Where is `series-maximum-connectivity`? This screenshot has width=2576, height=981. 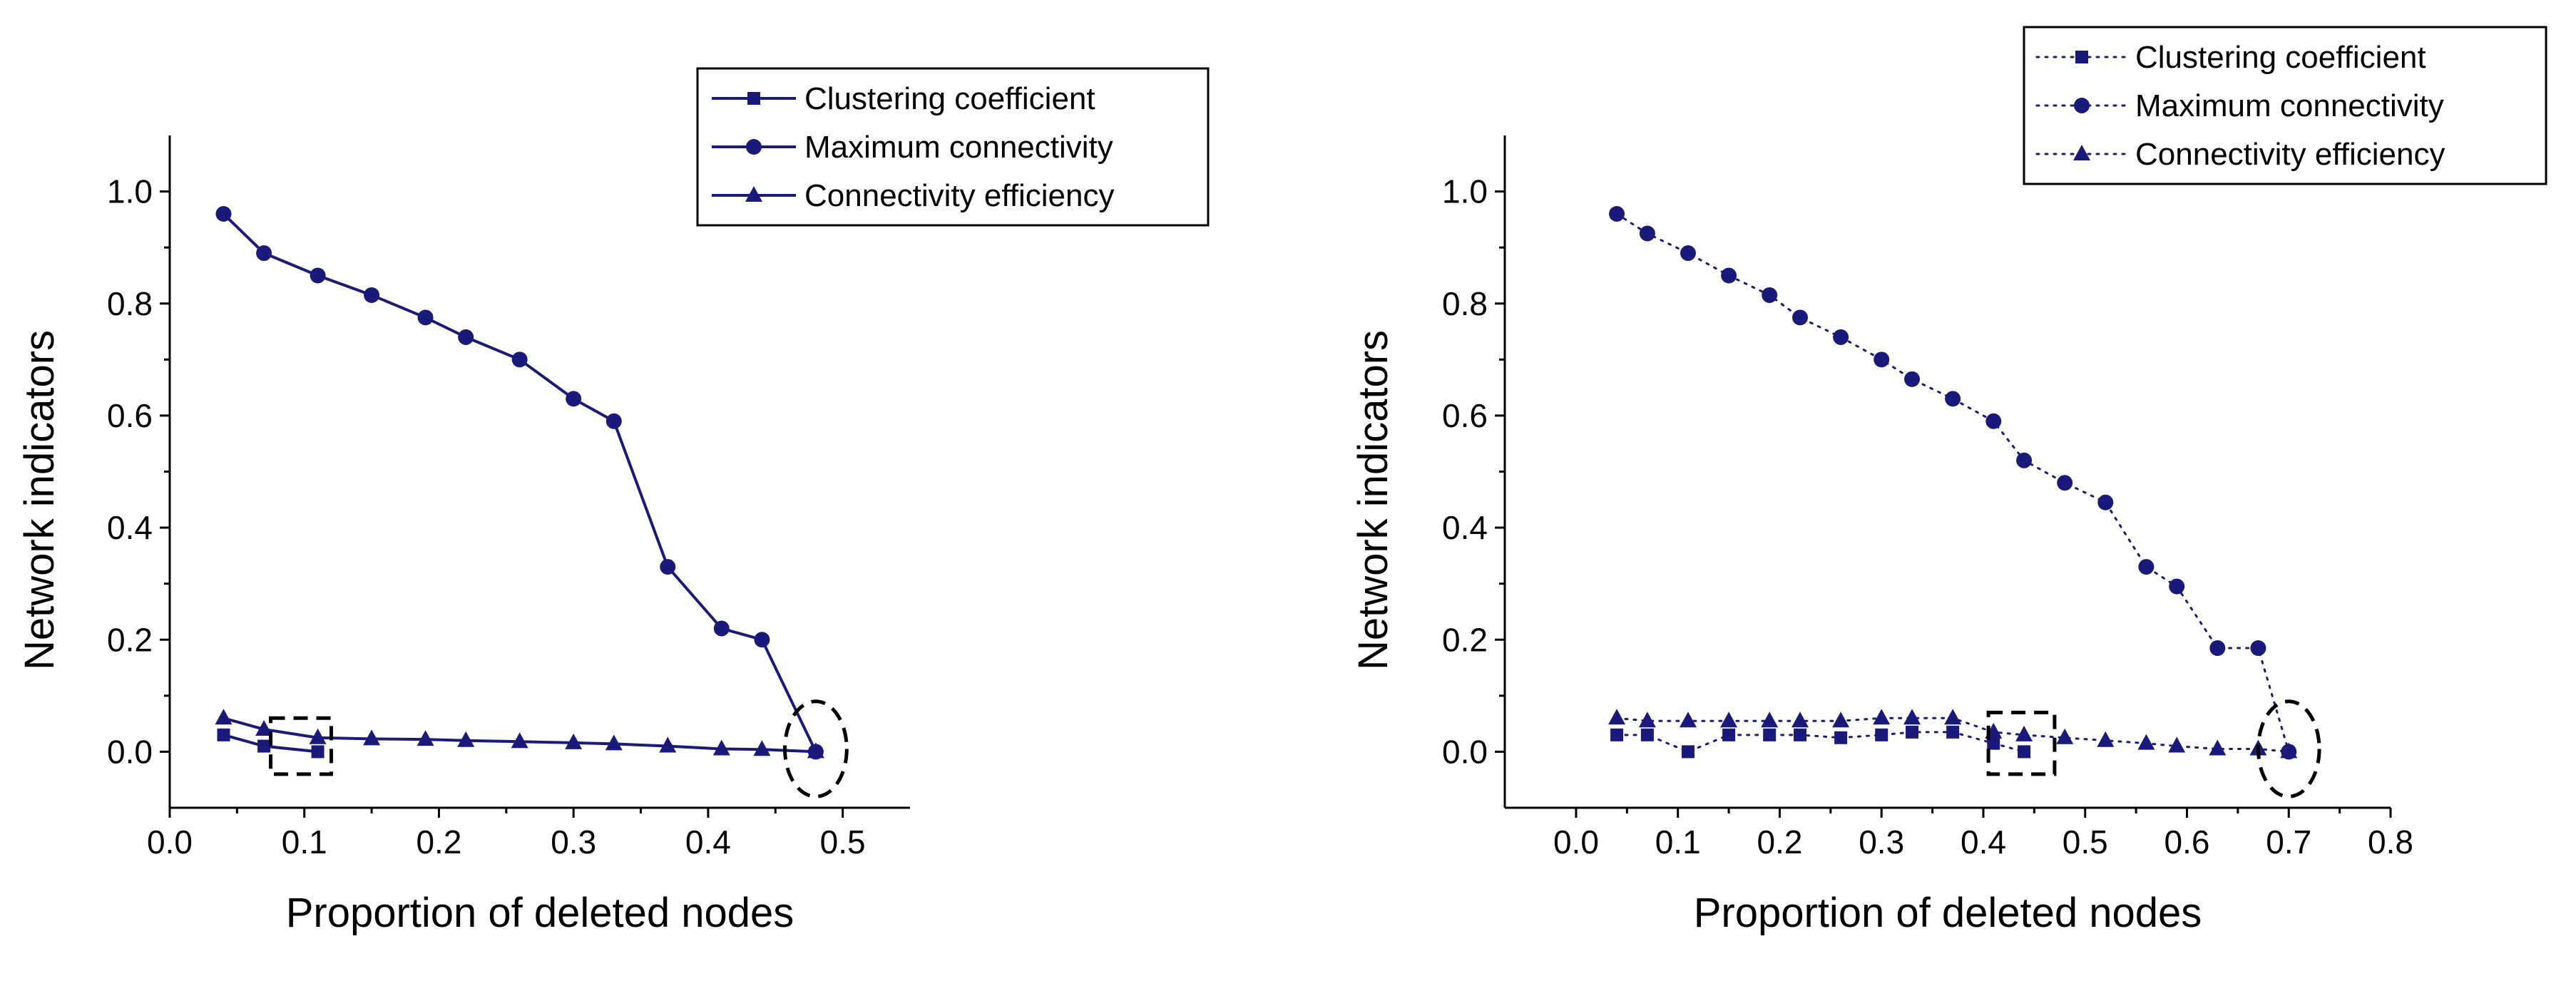 series-maximum-connectivity is located at coordinates (520, 483).